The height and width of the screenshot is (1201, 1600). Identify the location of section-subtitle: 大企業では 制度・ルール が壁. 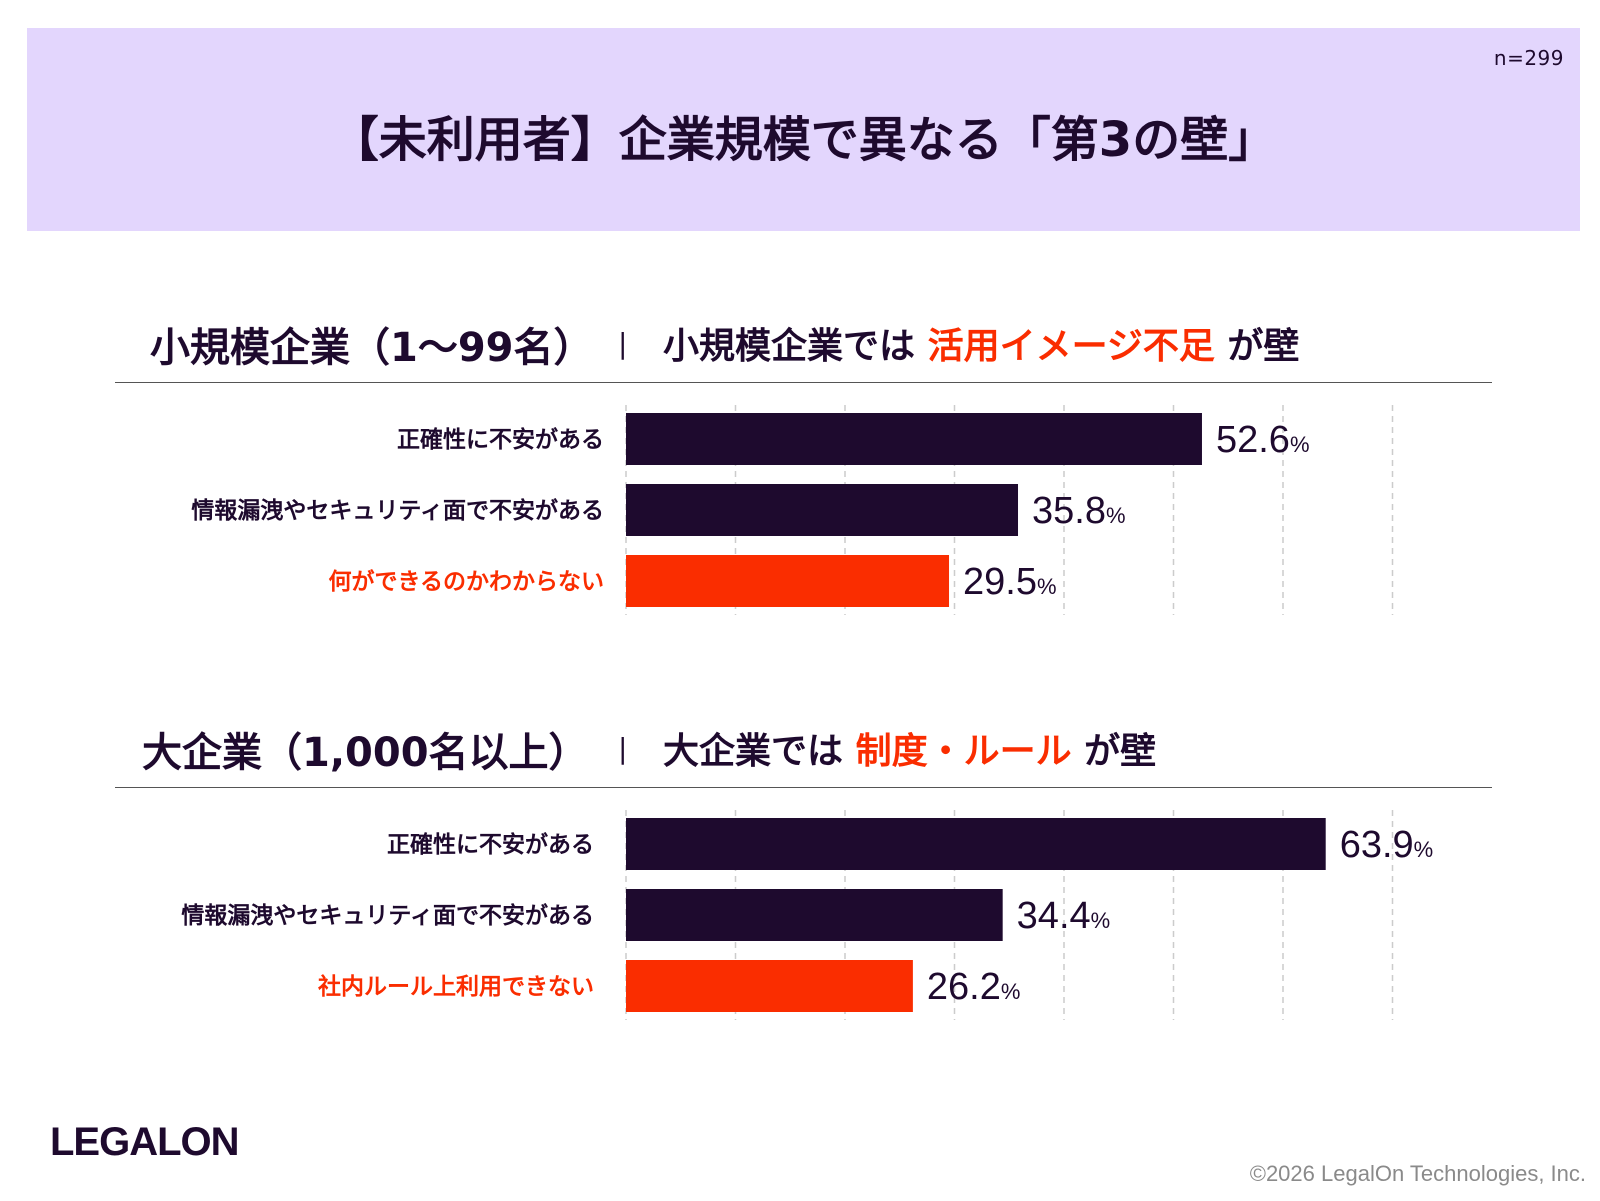
(909, 748).